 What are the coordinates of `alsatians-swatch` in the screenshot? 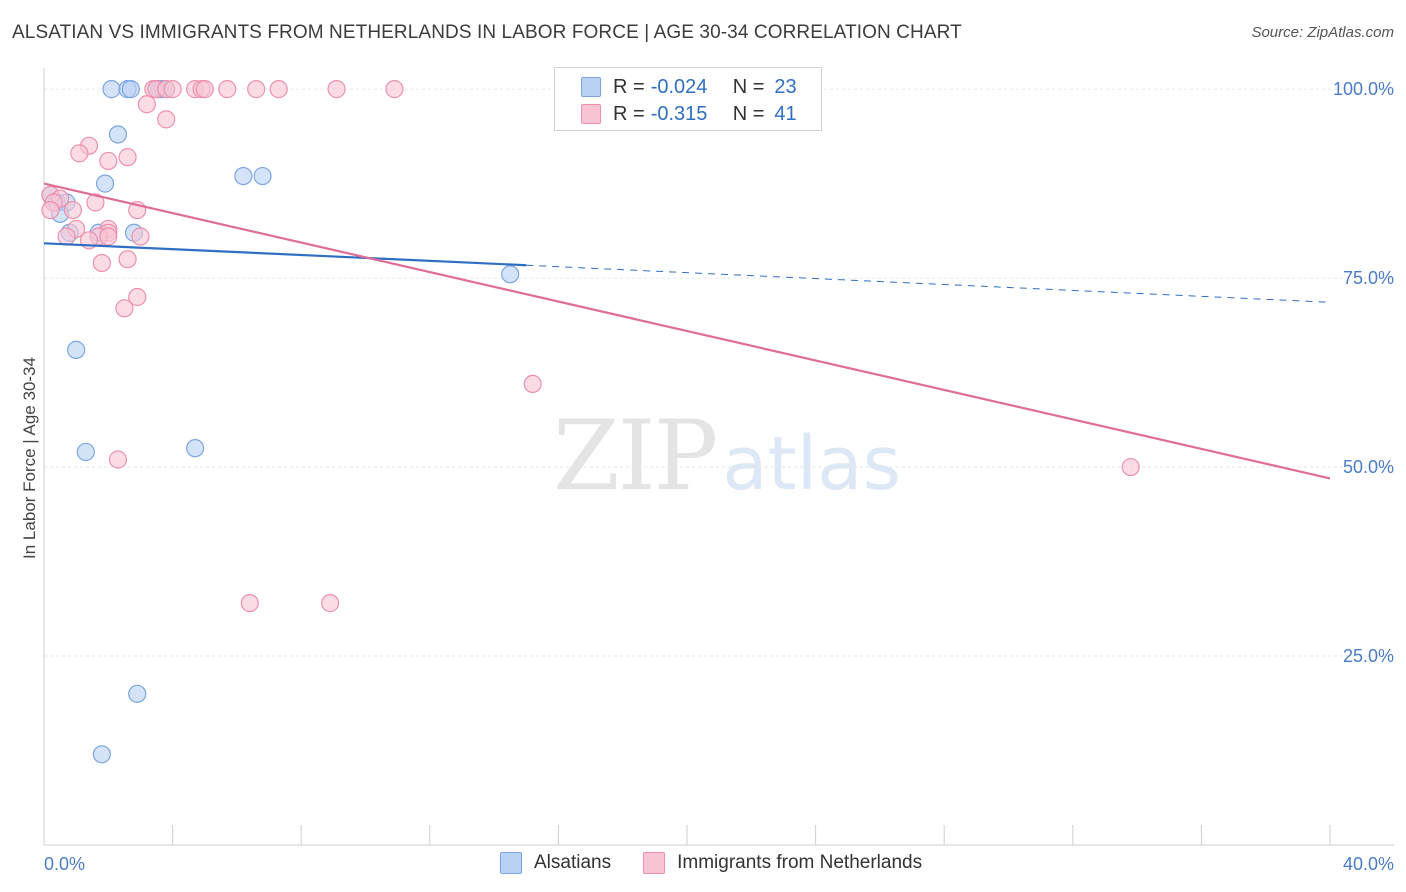 It's located at (591, 87).